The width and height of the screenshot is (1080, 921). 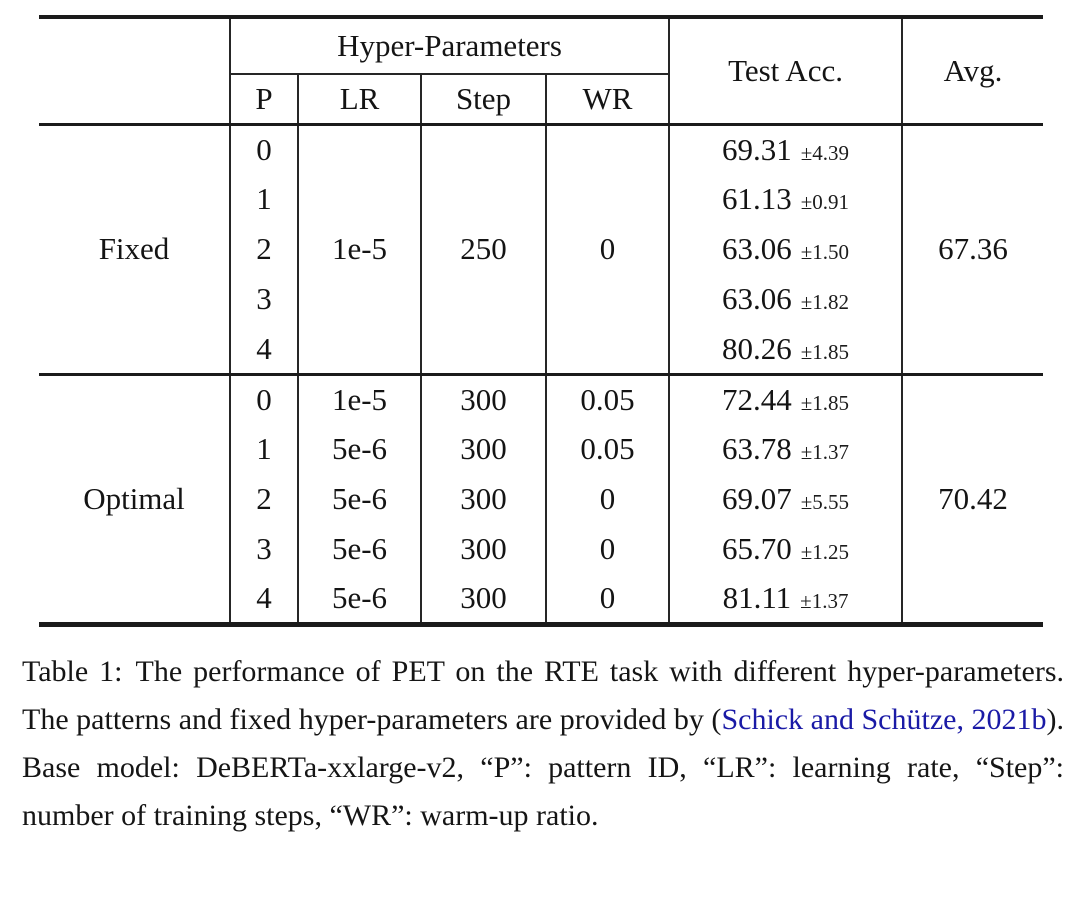 What do you see at coordinates (483, 100) in the screenshot?
I see `header-col-step: Step` at bounding box center [483, 100].